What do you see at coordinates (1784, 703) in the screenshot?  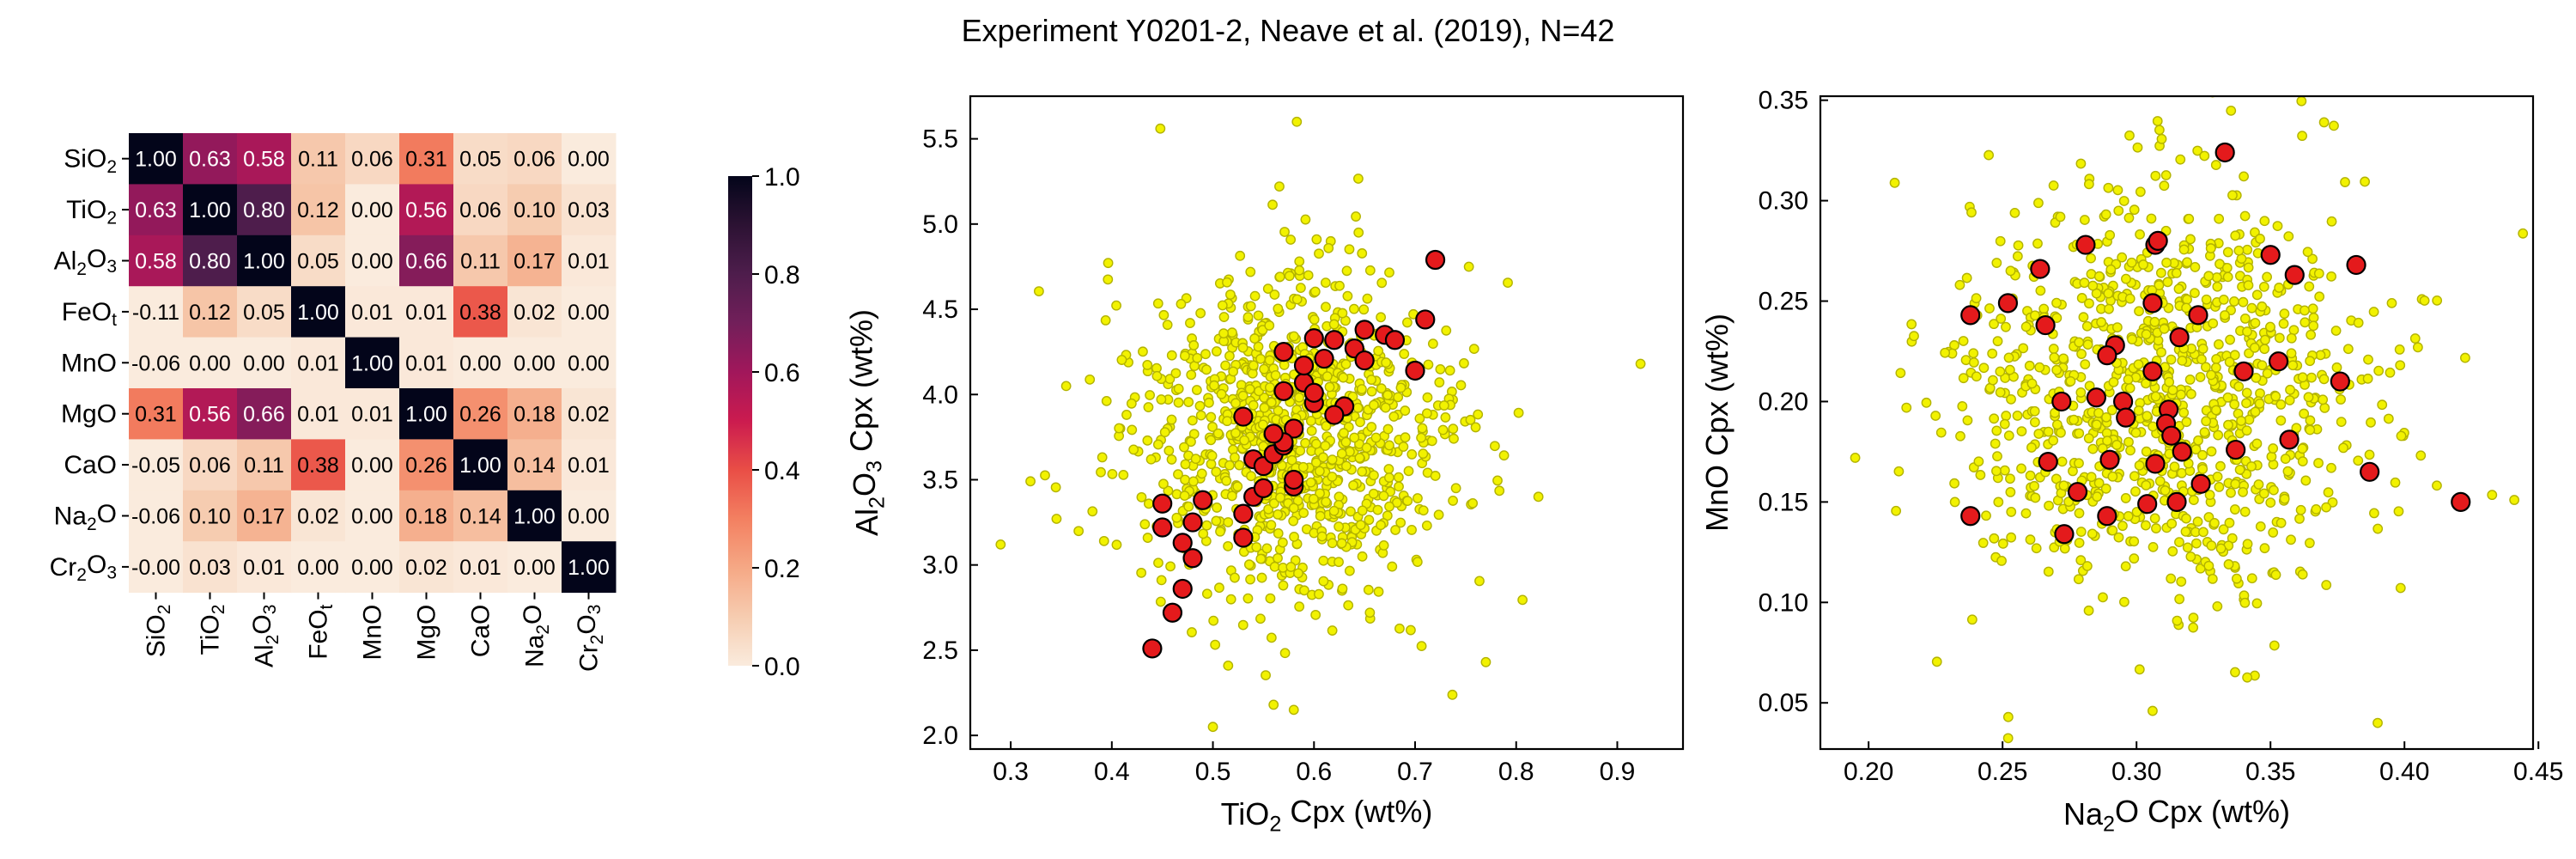 I see `y-tick-label: 0.05` at bounding box center [1784, 703].